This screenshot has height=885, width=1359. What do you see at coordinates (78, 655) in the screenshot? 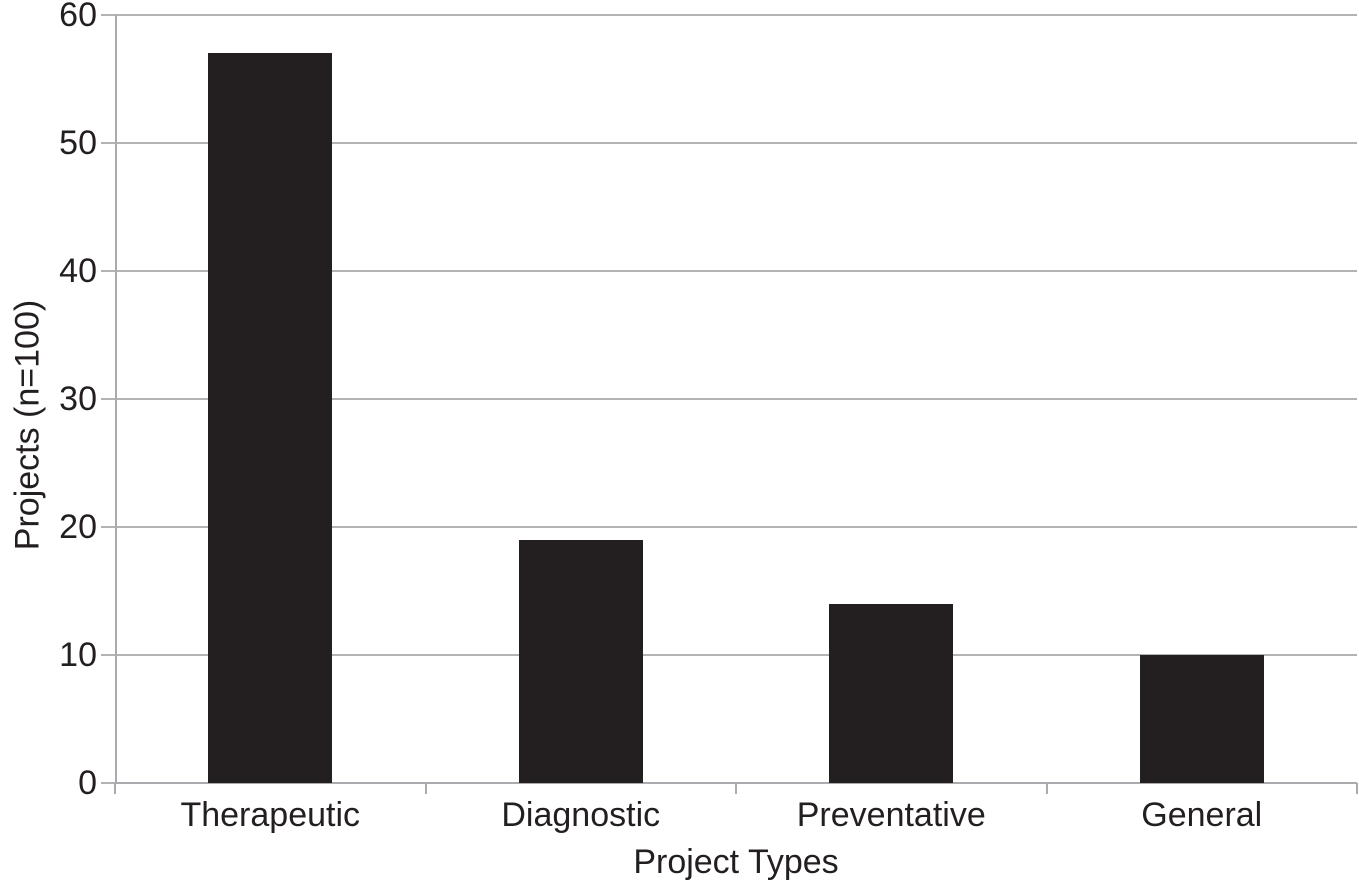
I see `y-tick-label-10: 10` at bounding box center [78, 655].